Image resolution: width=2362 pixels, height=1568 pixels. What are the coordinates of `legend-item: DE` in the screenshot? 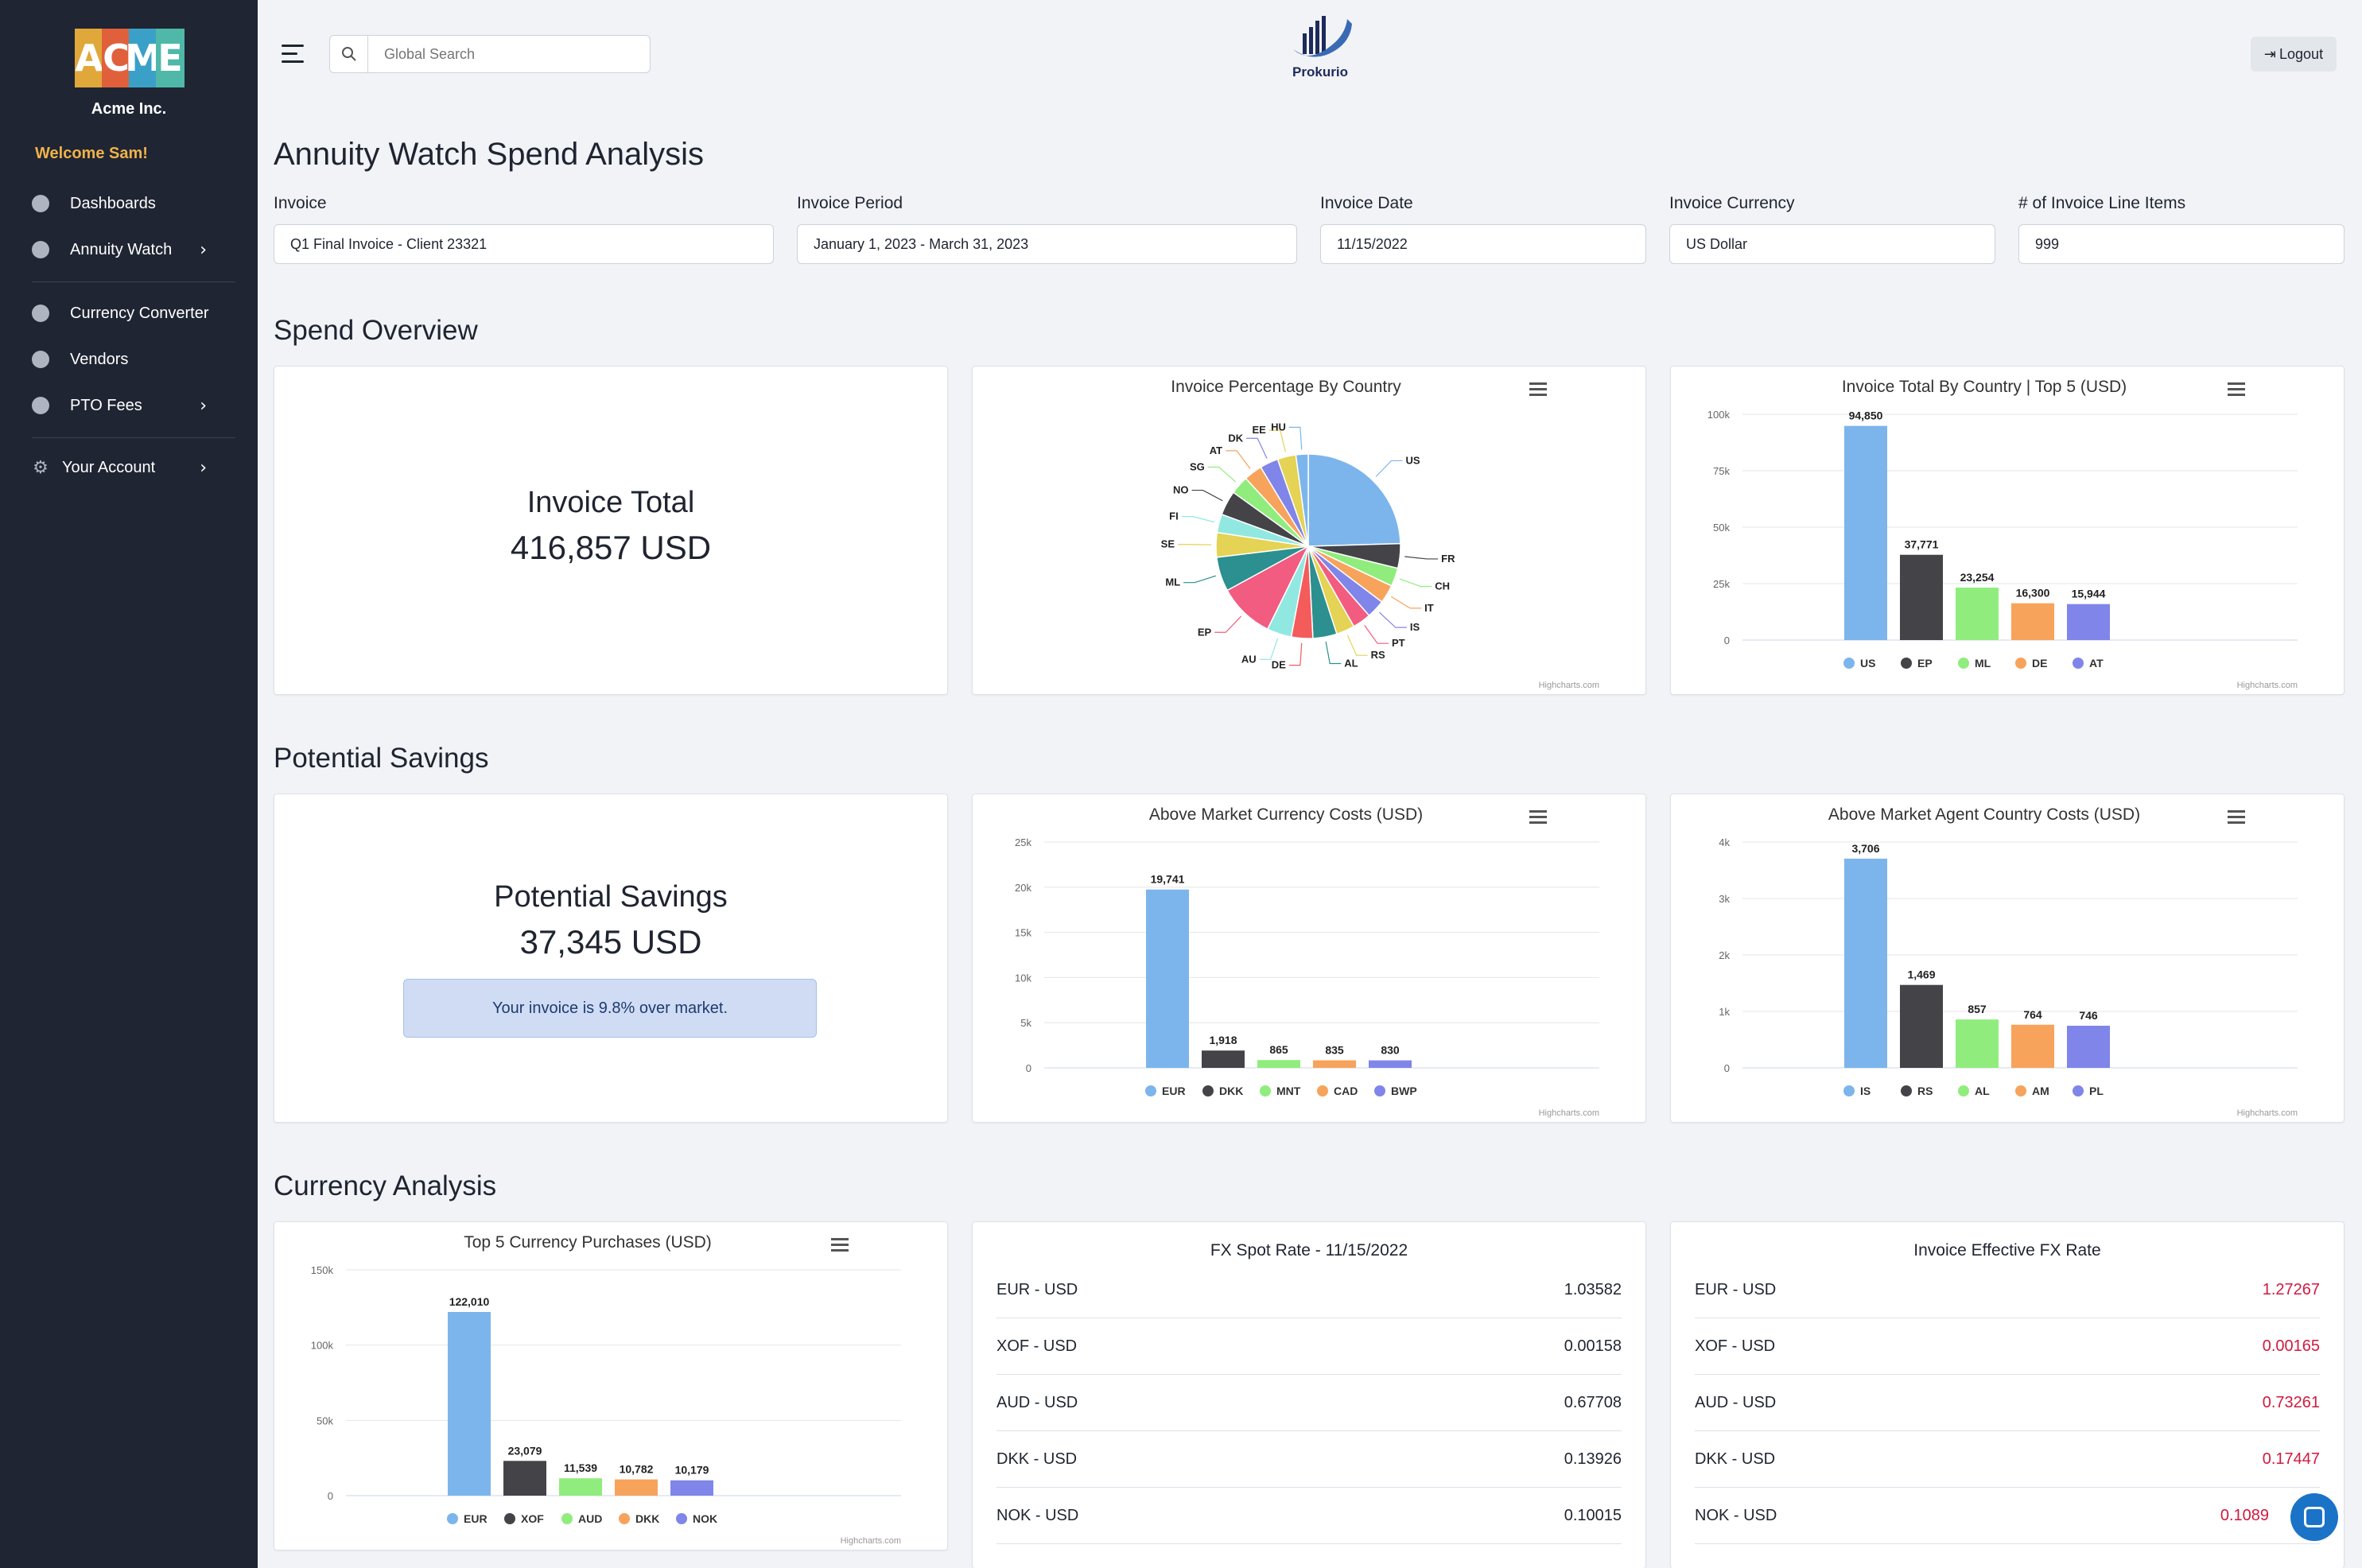 It's located at (2039, 663).